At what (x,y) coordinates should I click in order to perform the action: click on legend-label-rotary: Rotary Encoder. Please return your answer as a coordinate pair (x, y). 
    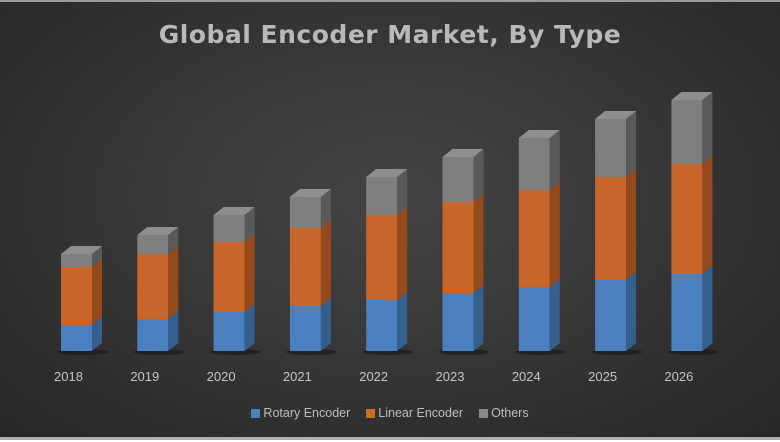
    Looking at the image, I should click on (307, 413).